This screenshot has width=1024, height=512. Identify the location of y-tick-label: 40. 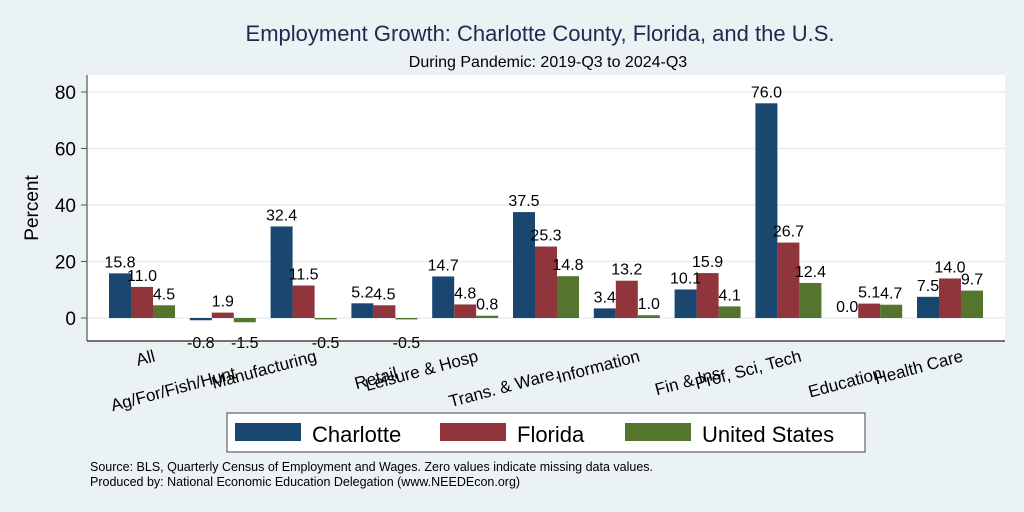
(65, 206).